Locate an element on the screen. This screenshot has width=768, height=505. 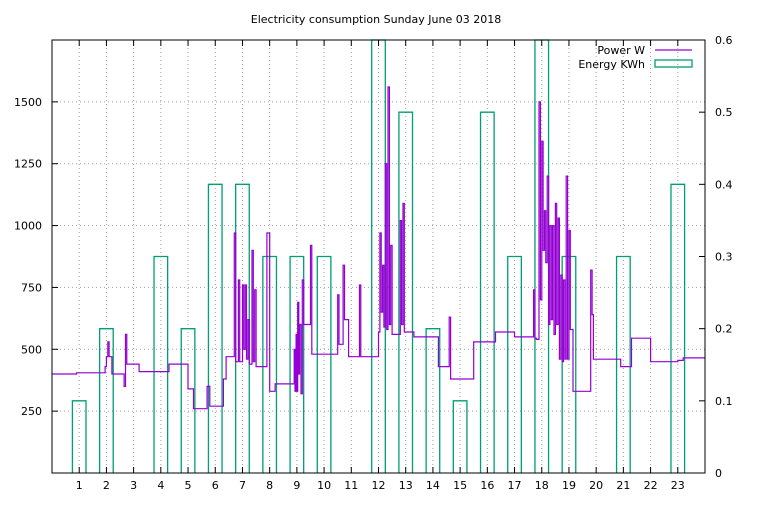
x-tick-label: 19 is located at coordinates (569, 485).